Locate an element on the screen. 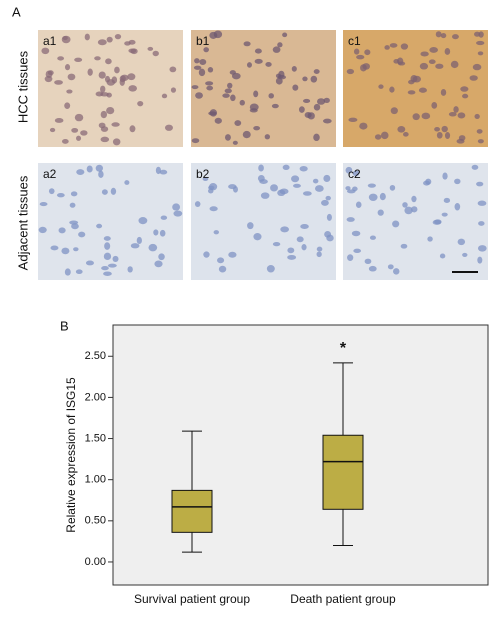 This screenshot has height=619, width=500. y-axis-title: Relative expression of ISG15 is located at coordinates (71, 455).